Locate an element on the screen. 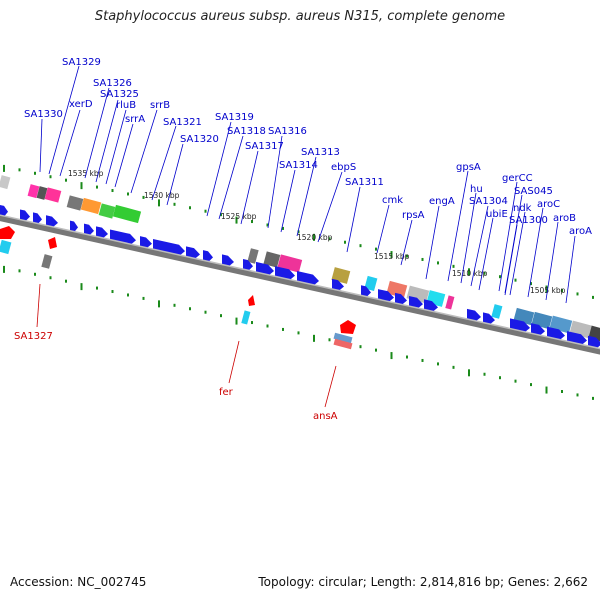 This screenshot has width=600, height=600. gene-label: SA1300 is located at coordinates (528, 220).